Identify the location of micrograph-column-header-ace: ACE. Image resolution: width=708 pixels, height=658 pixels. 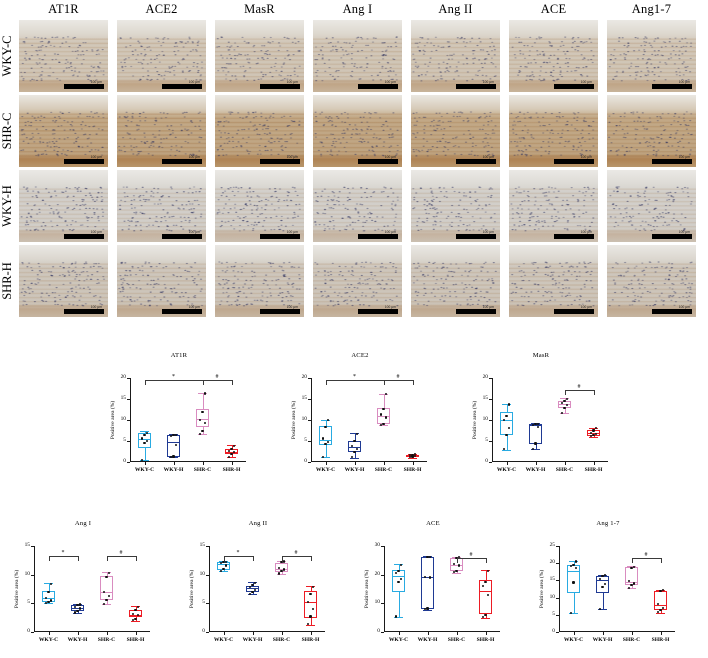
(553, 9).